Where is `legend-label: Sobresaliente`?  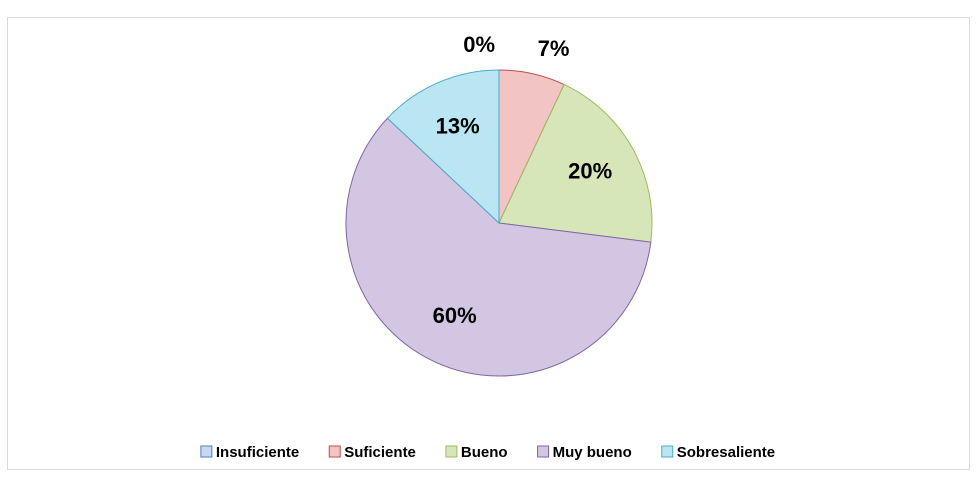
legend-label: Sobresaliente is located at coordinates (726, 452).